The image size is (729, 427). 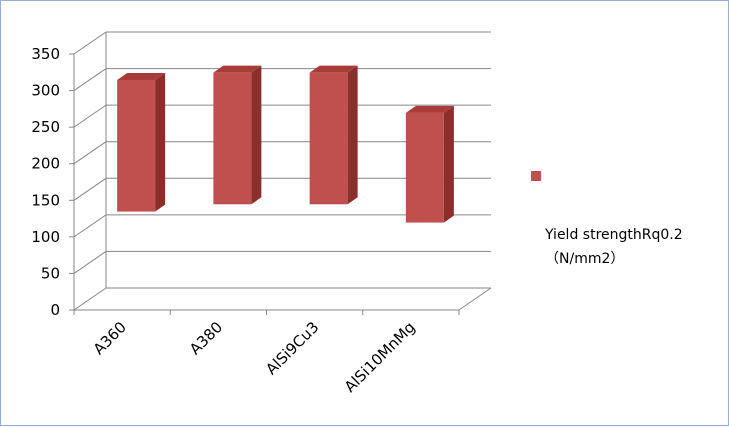 I want to click on y-tick-label: 350, so click(x=45, y=54).